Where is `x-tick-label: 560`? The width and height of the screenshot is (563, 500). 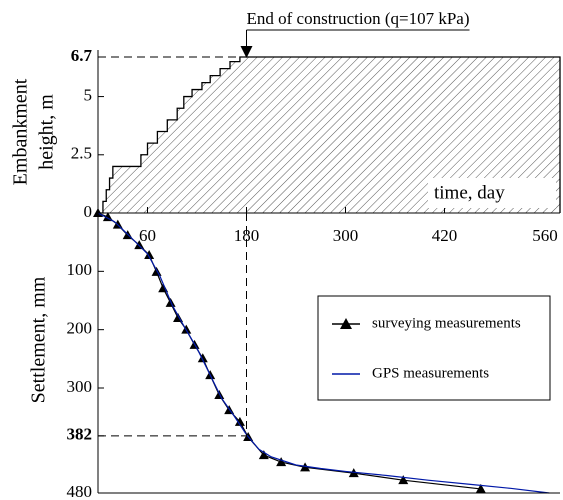 x-tick-label: 560 is located at coordinates (545, 235).